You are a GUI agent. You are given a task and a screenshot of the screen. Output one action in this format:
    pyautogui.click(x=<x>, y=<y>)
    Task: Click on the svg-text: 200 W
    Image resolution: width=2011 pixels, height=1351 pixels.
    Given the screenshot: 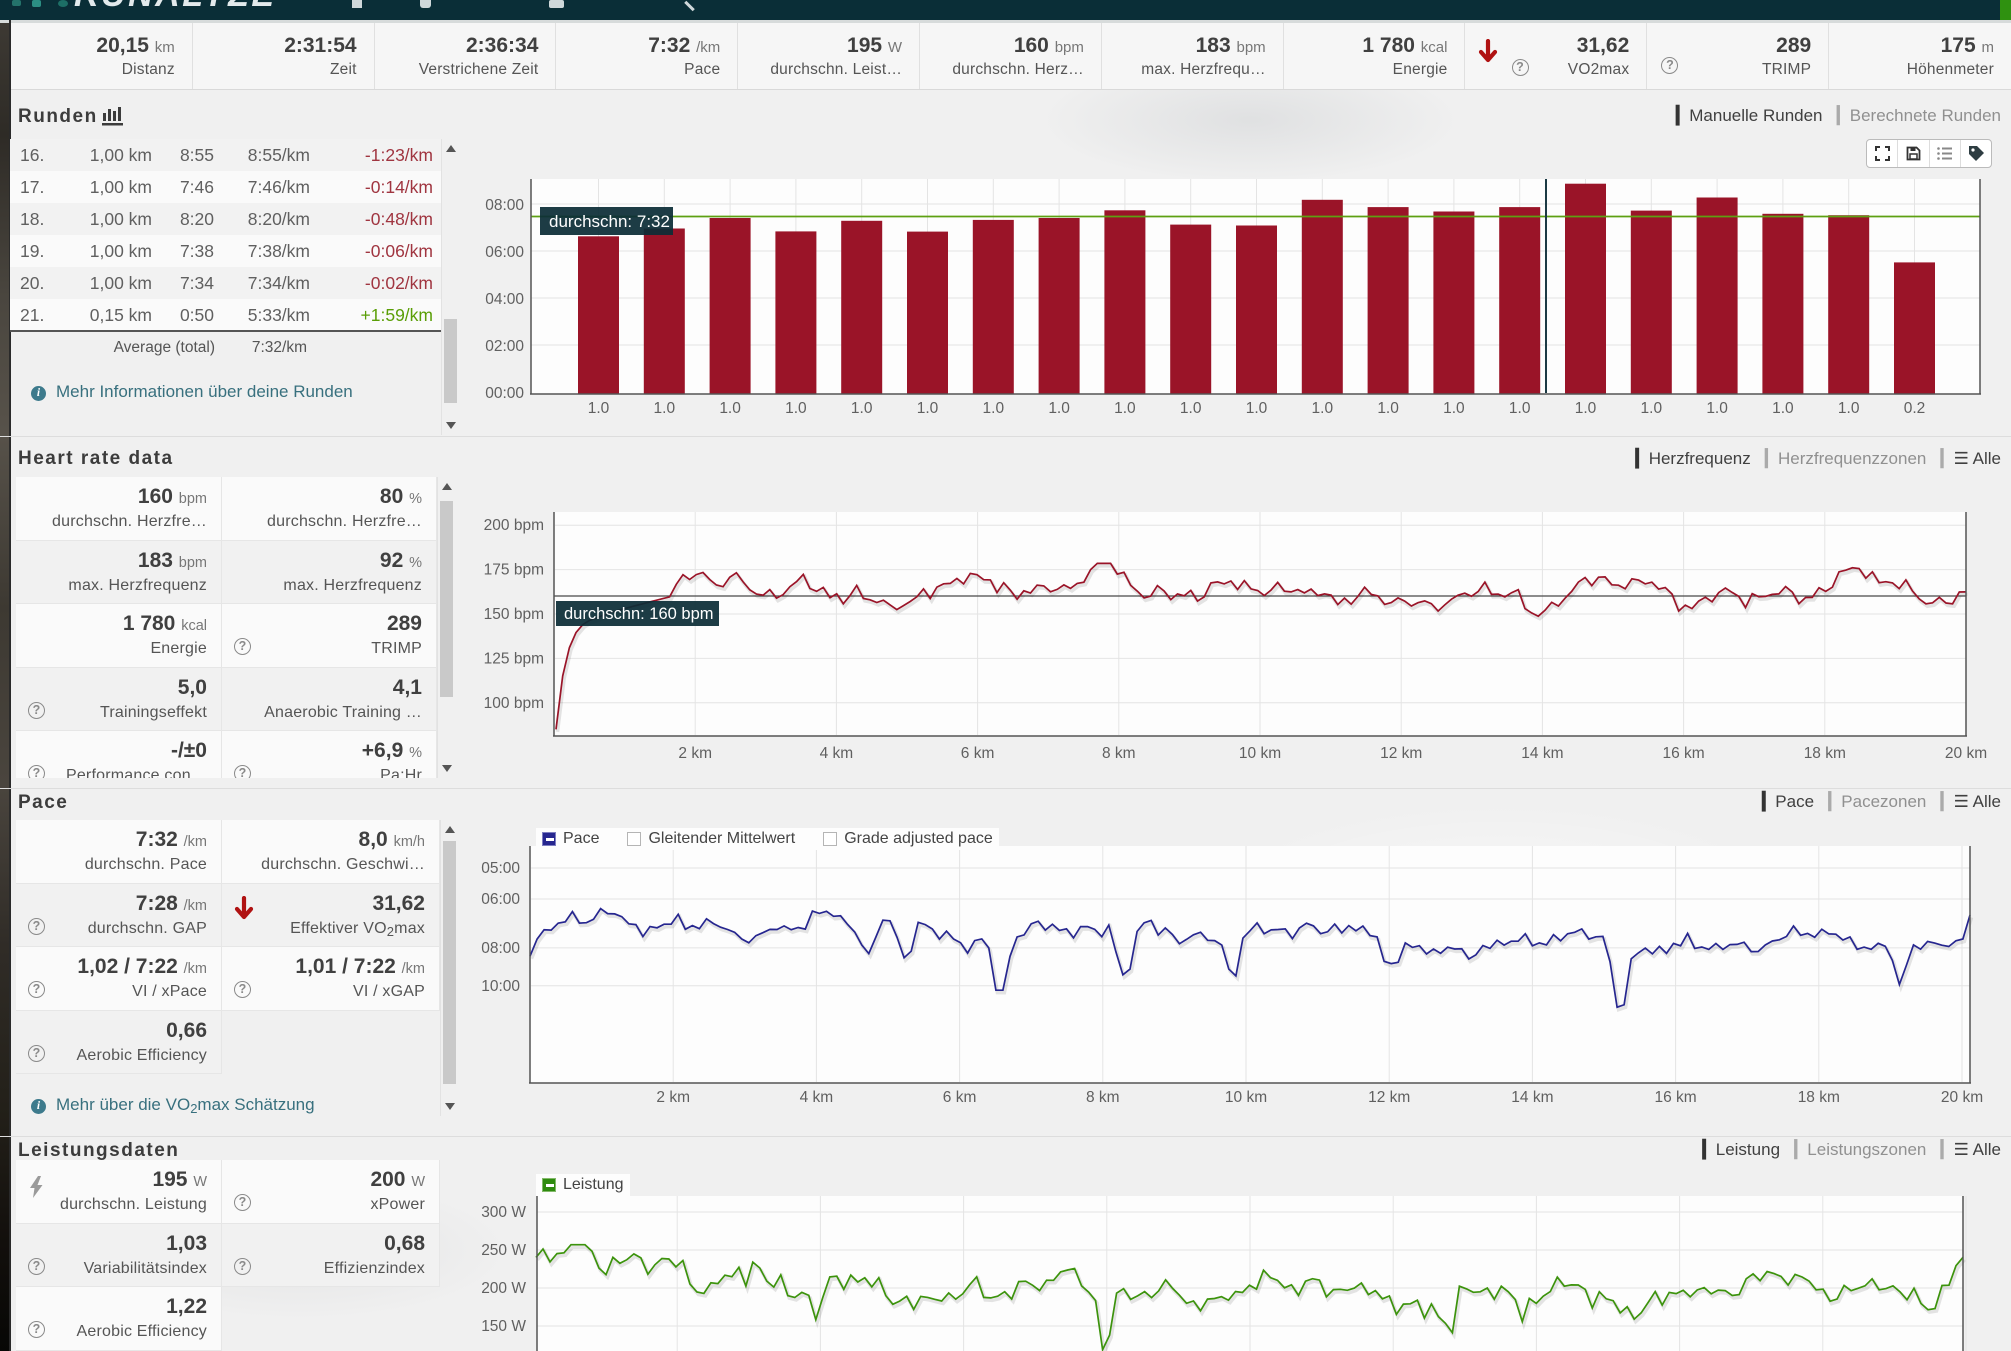 What is the action you would take?
    pyautogui.click(x=503, y=1288)
    